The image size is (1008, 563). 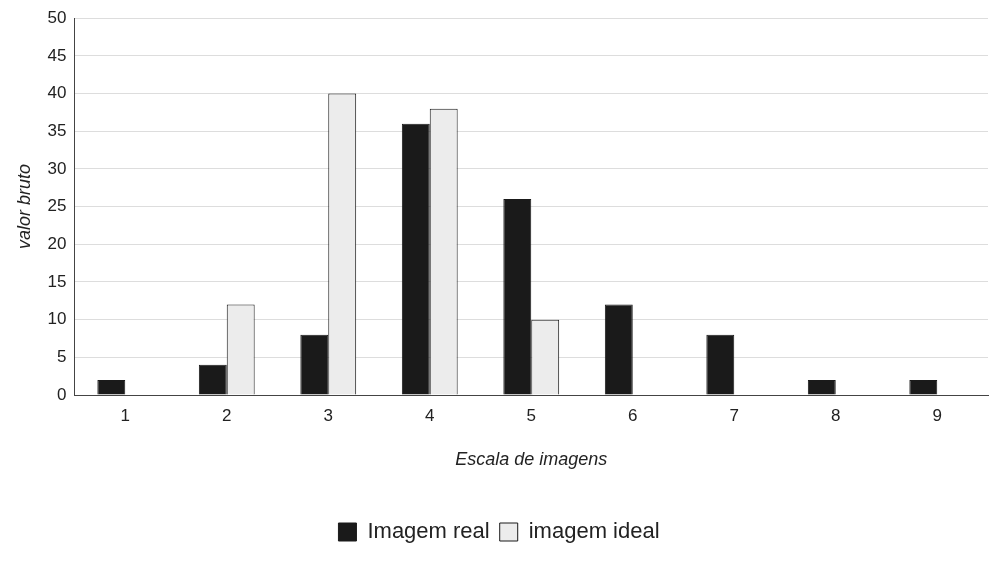 What do you see at coordinates (734, 415) in the screenshot?
I see `x-tick-label: 7` at bounding box center [734, 415].